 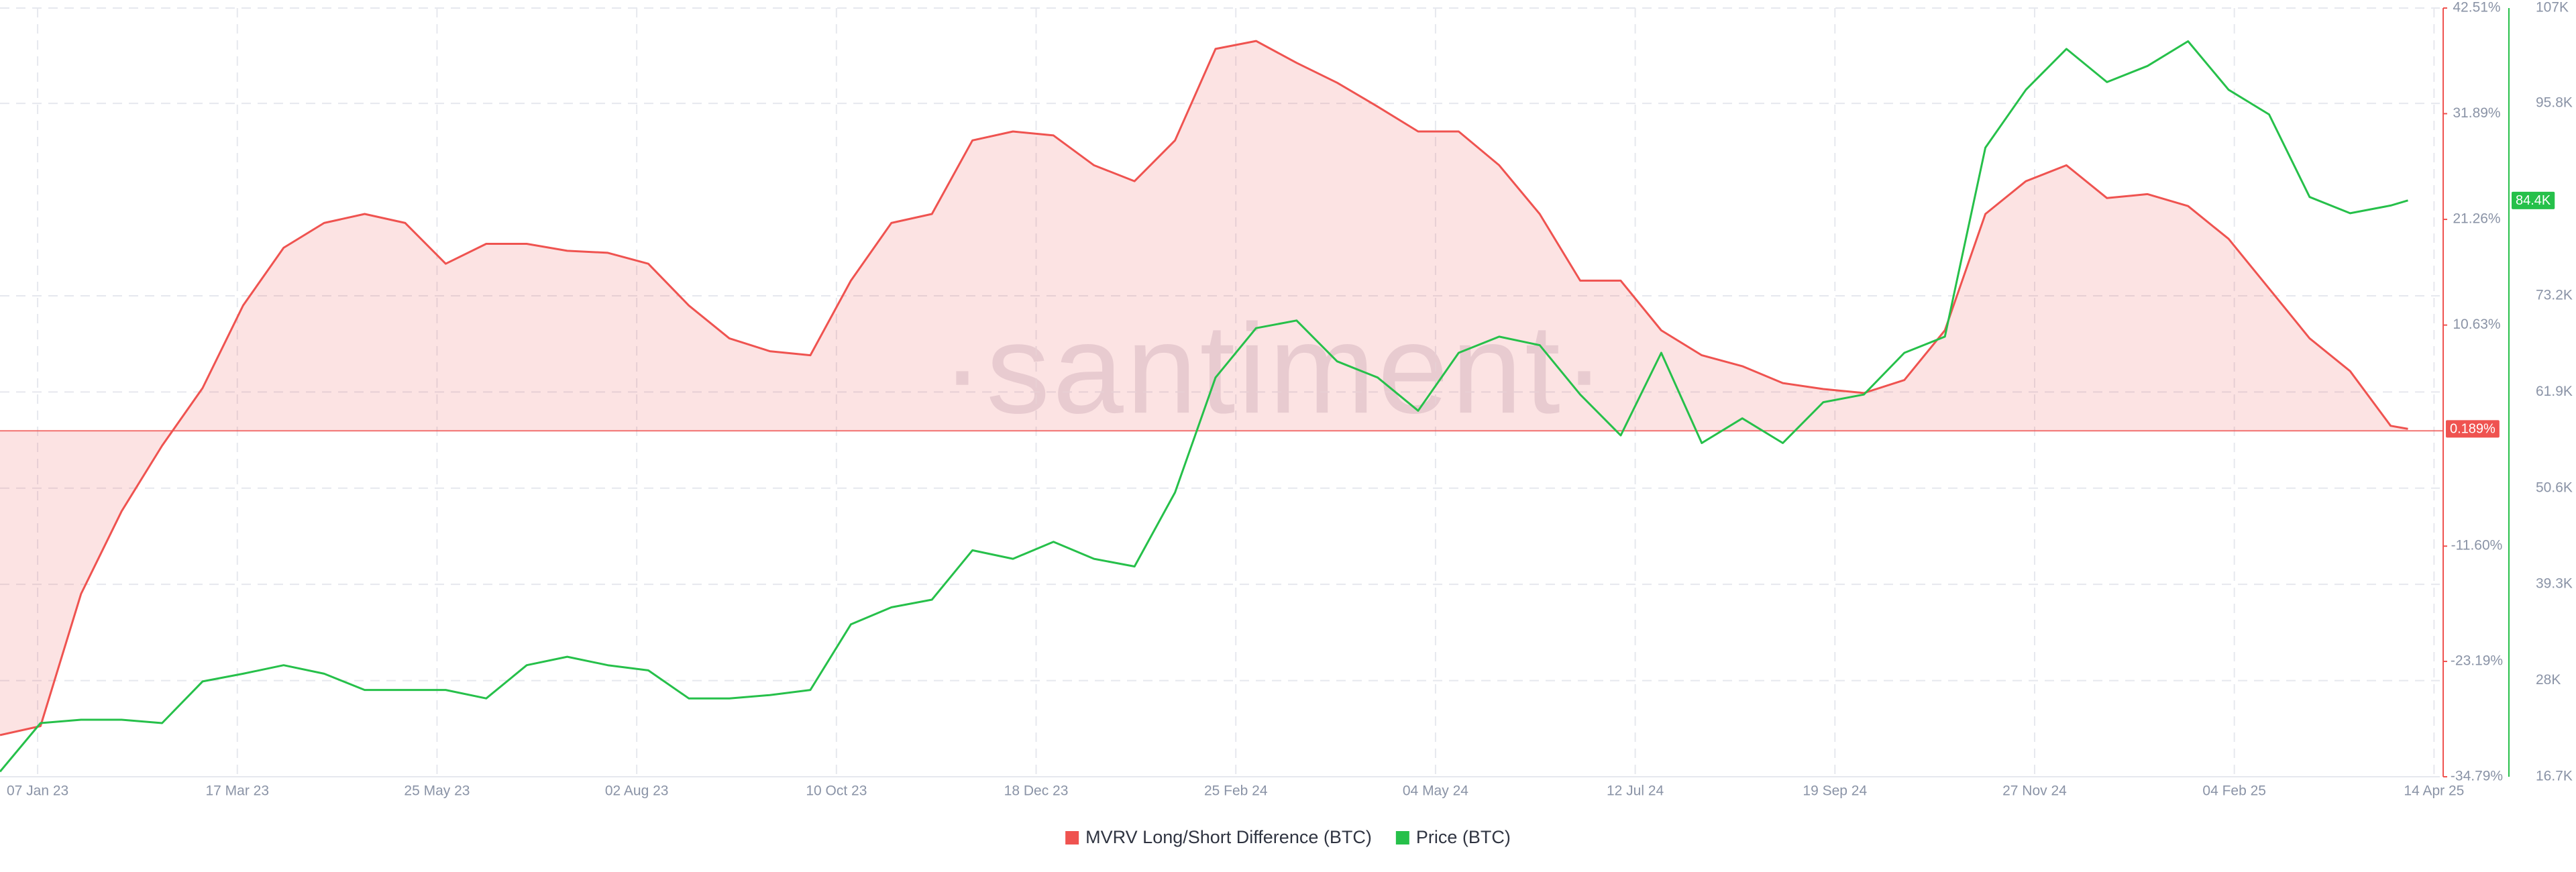 I want to click on y2-tick-label: 61.9K, so click(x=2554, y=391).